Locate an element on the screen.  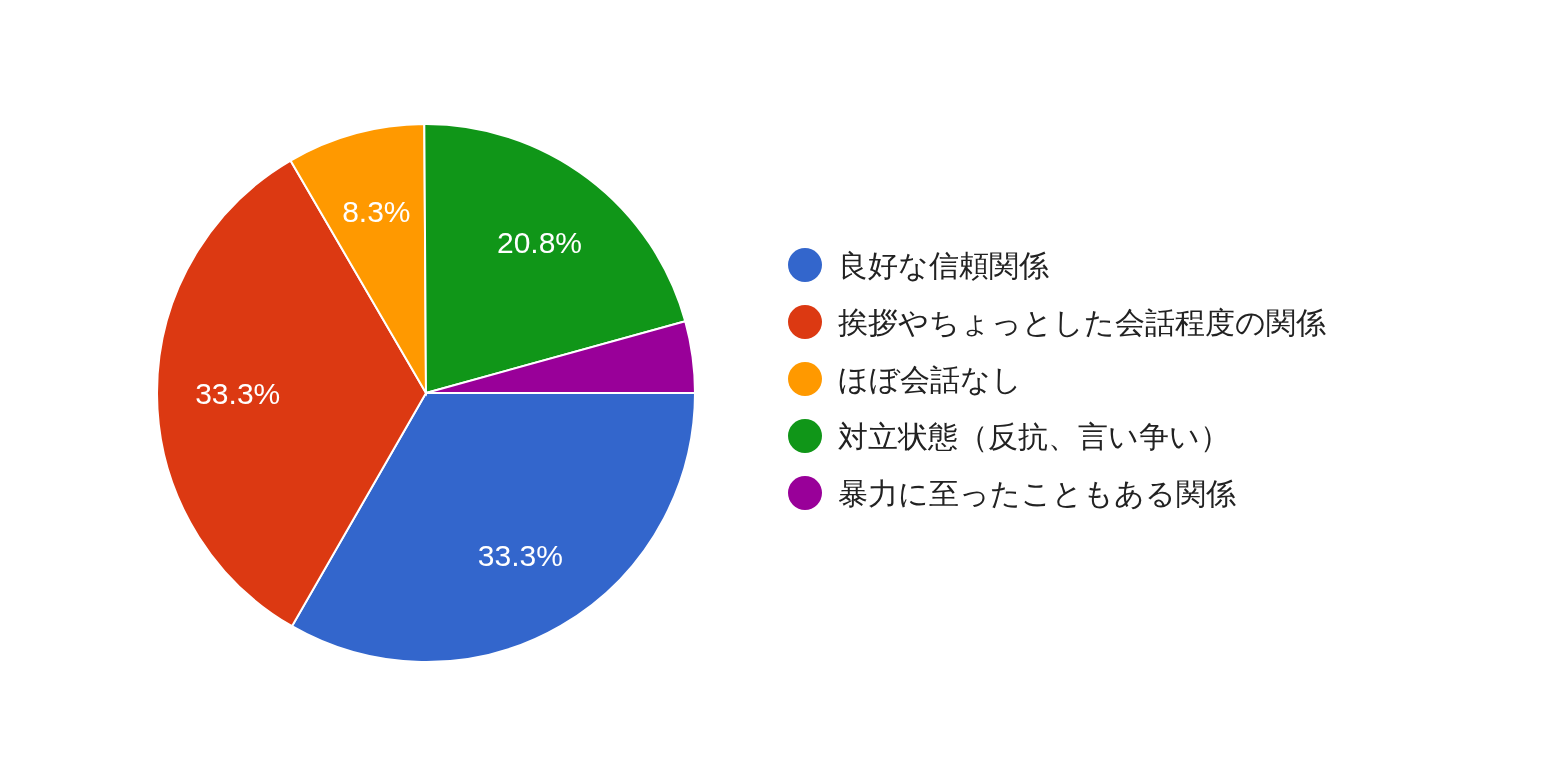
data-label: 20.8% is located at coordinates (539, 243).